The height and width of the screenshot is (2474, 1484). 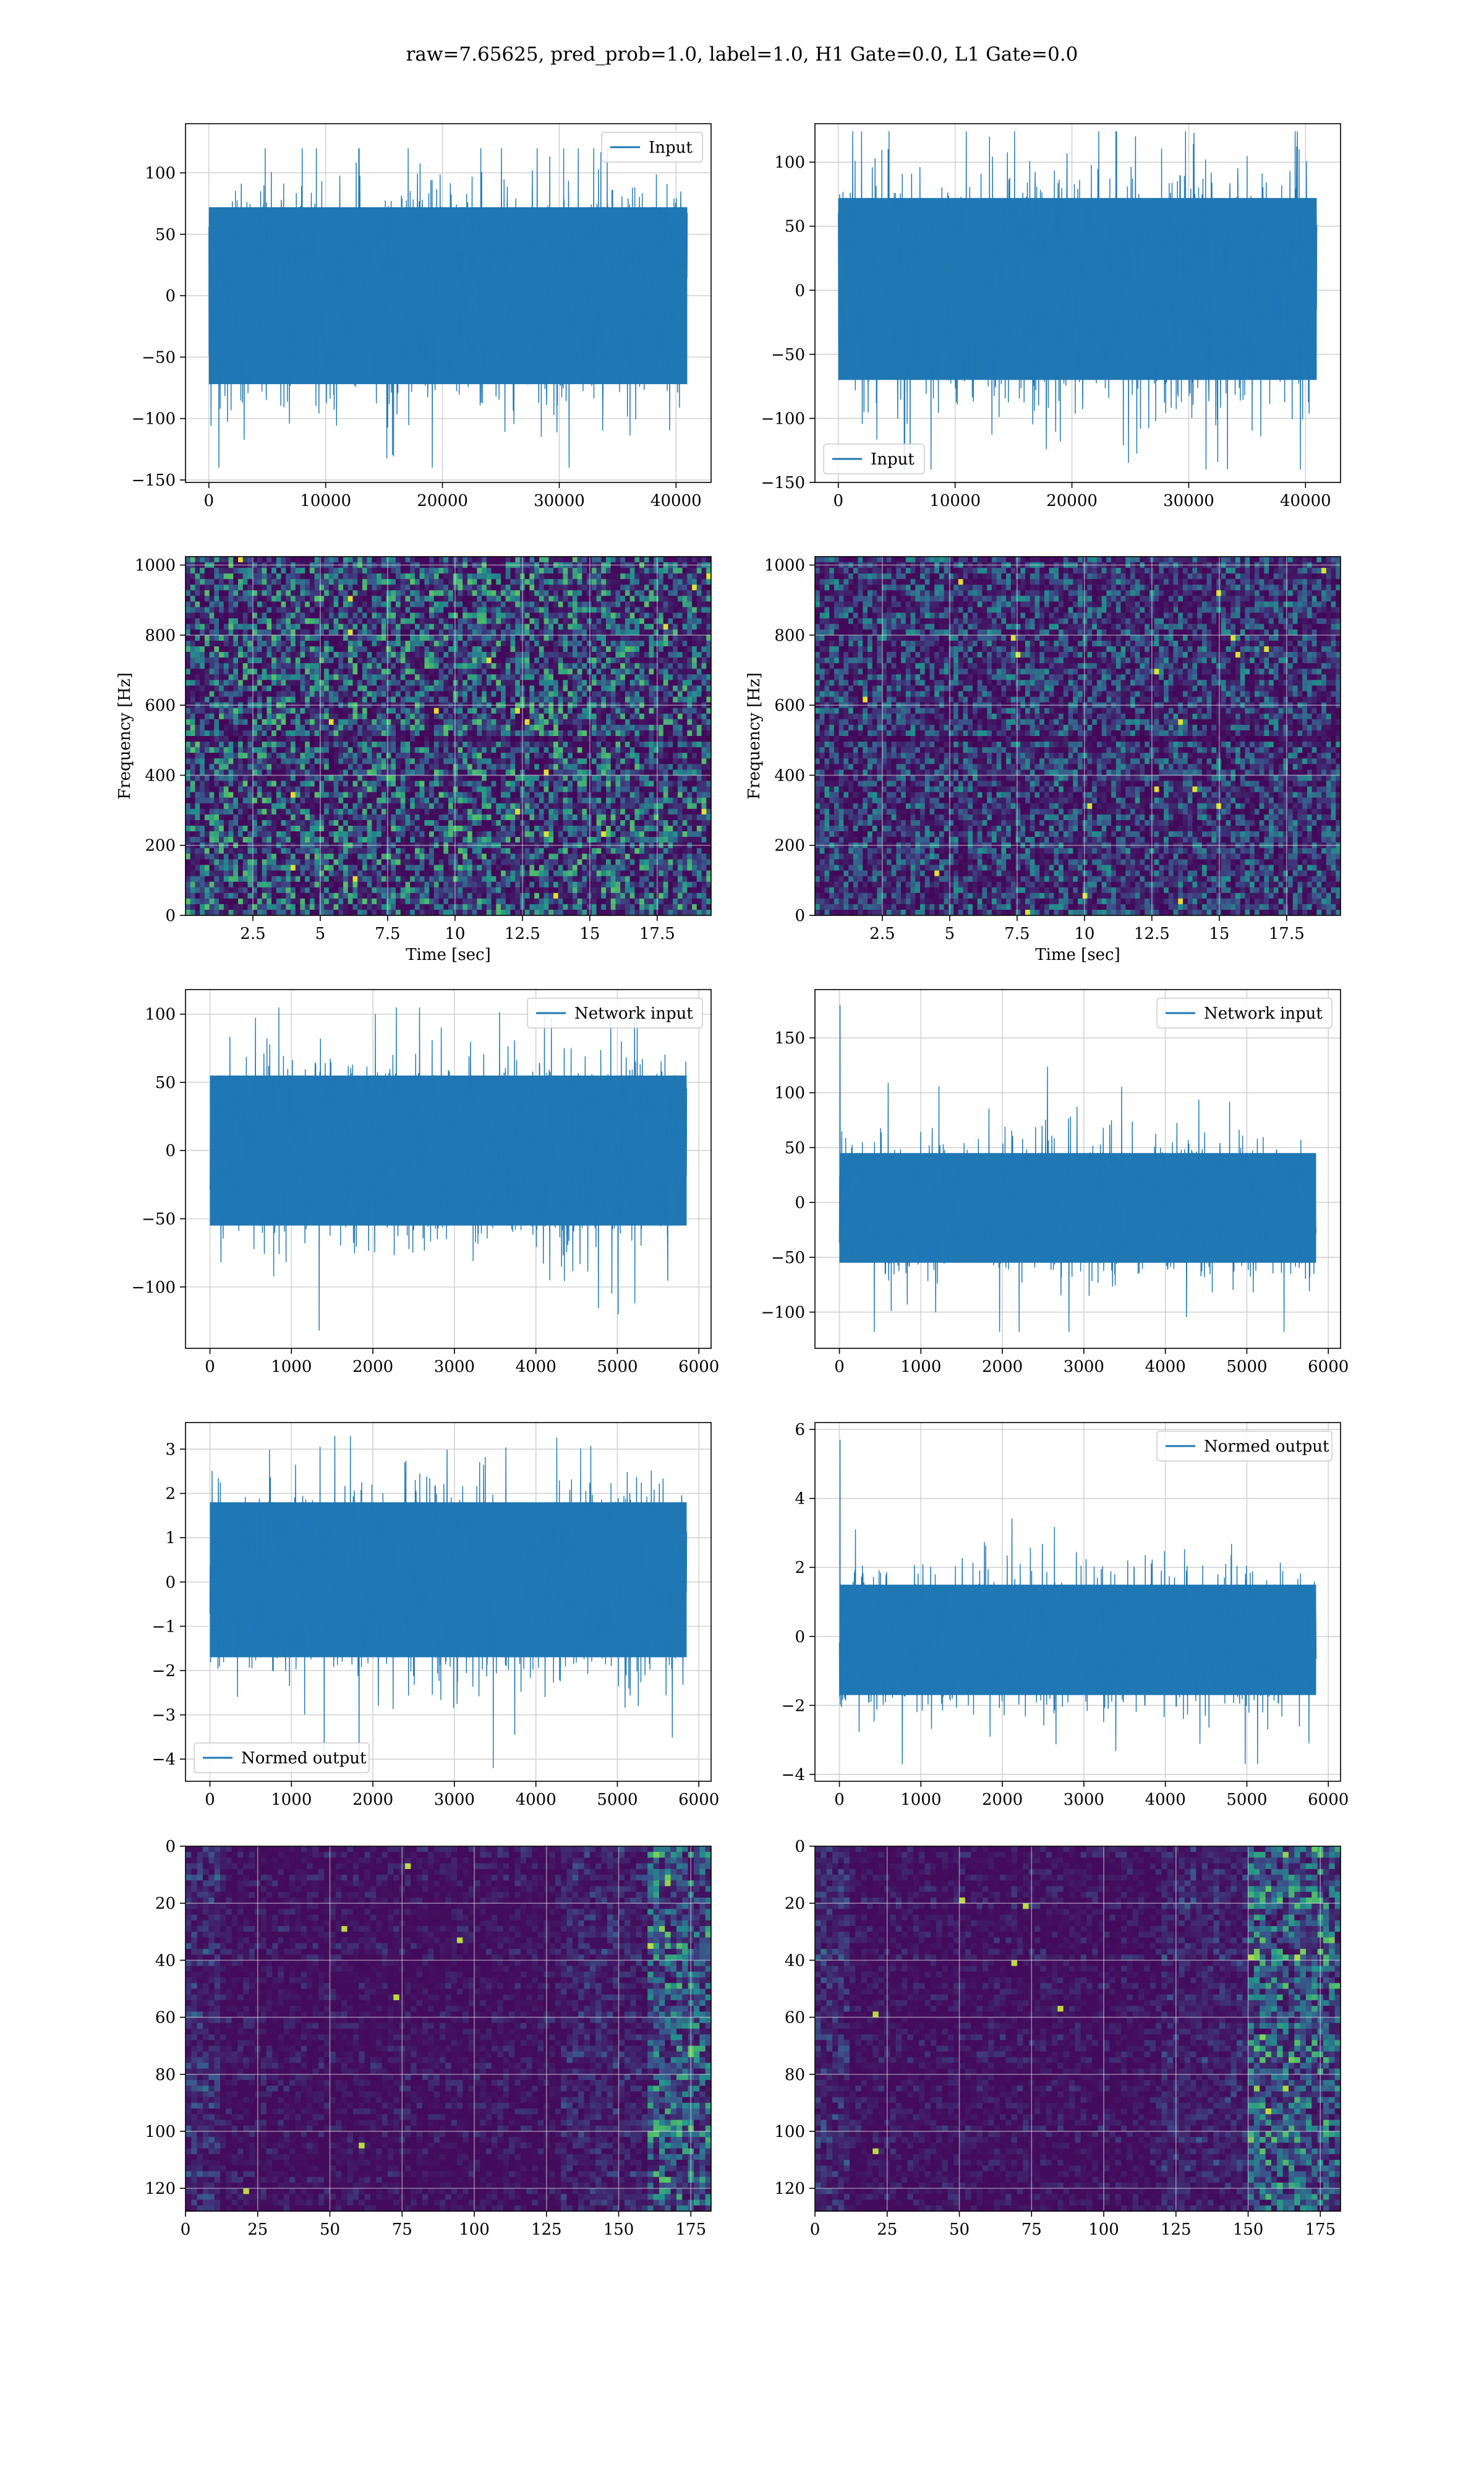 What do you see at coordinates (800, 1637) in the screenshot?
I see `l1-normed-output-ytick-label: 0` at bounding box center [800, 1637].